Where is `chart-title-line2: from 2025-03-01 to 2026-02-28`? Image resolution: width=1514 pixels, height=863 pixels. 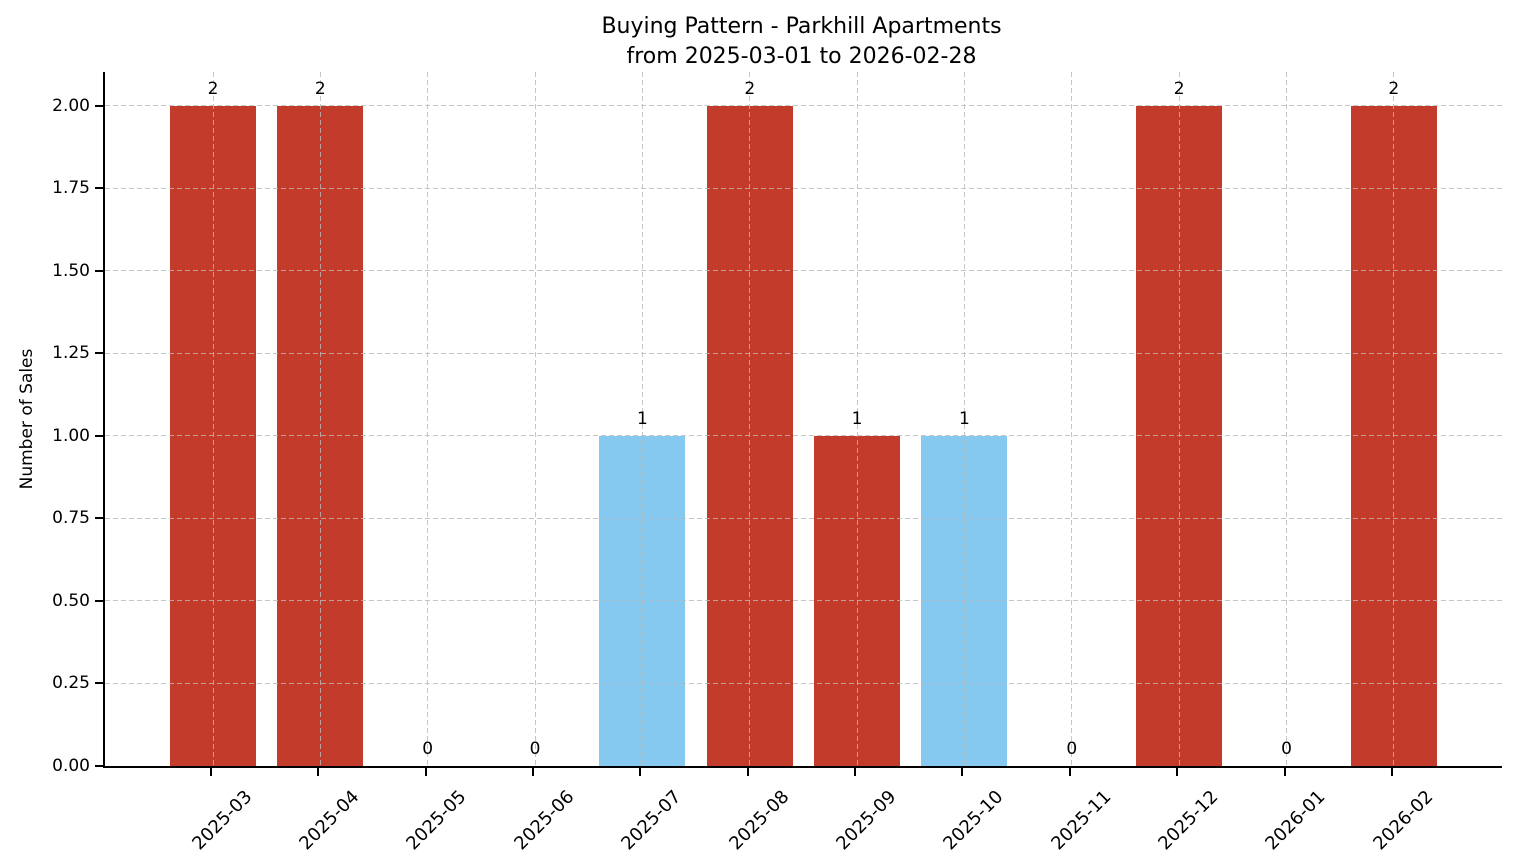 chart-title-line2: from 2025-03-01 to 2026-02-28 is located at coordinates (801, 56).